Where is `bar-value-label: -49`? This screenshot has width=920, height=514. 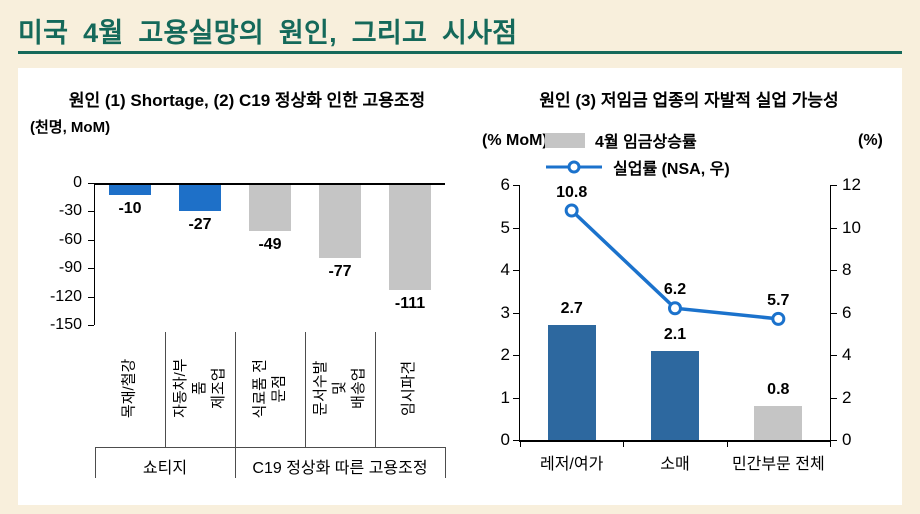
bar-value-label: -49 is located at coordinates (270, 245).